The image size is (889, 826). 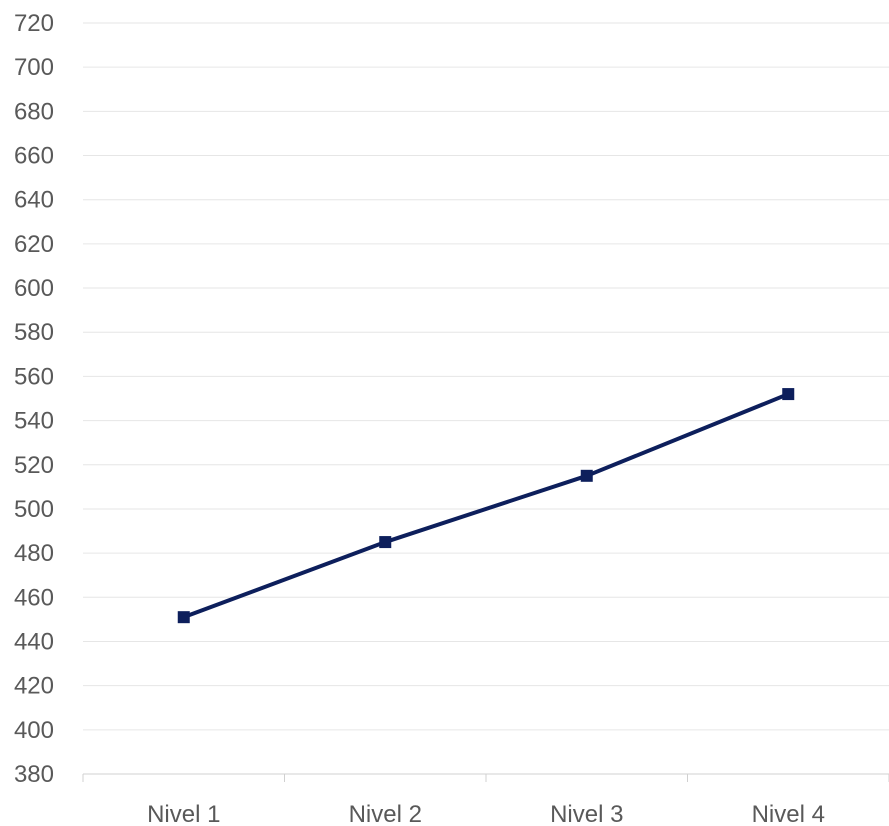 What do you see at coordinates (788, 813) in the screenshot?
I see `x-tick-label-4: Nivel 4` at bounding box center [788, 813].